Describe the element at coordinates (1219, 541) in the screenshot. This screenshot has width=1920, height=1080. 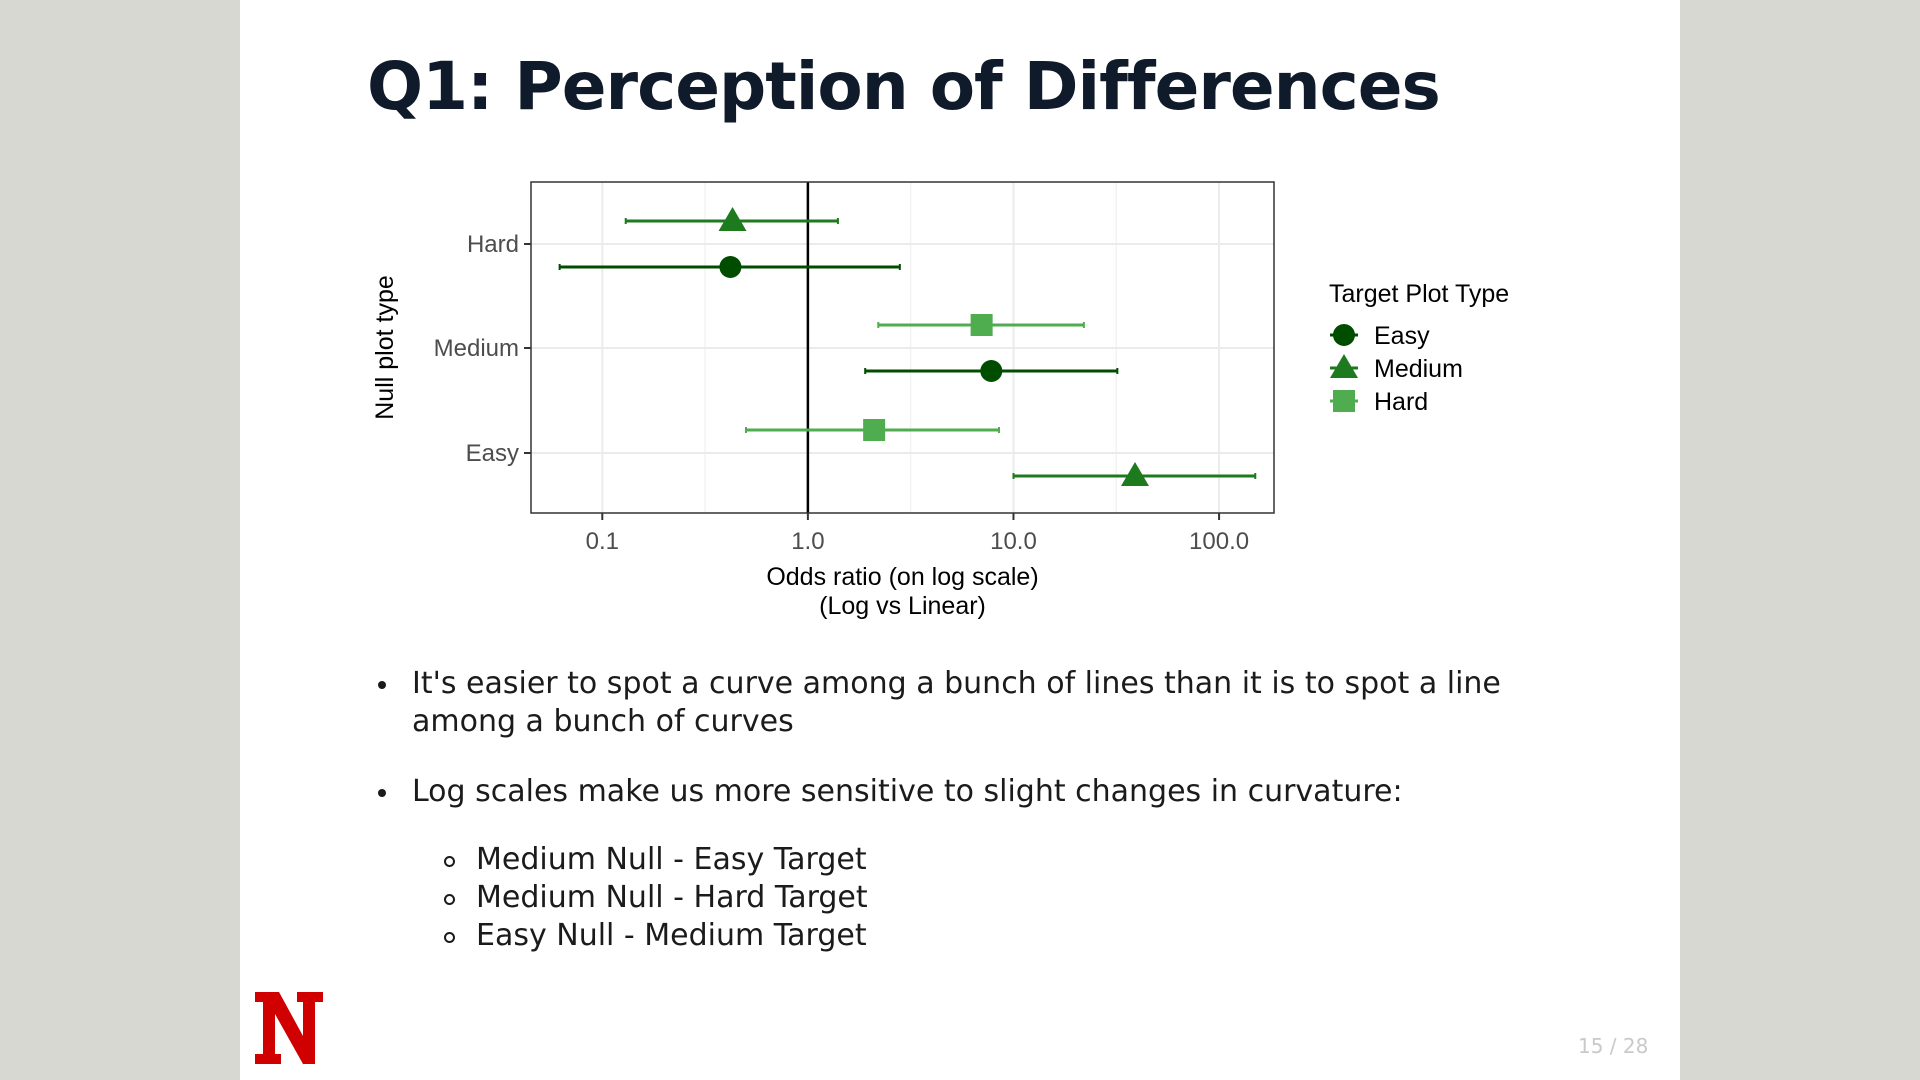
I see `x-tick-label: 100.0` at that location.